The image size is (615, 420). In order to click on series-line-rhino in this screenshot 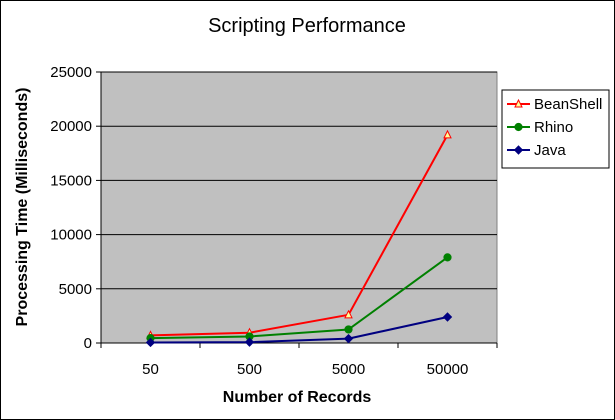, I will do `click(299, 298)`.